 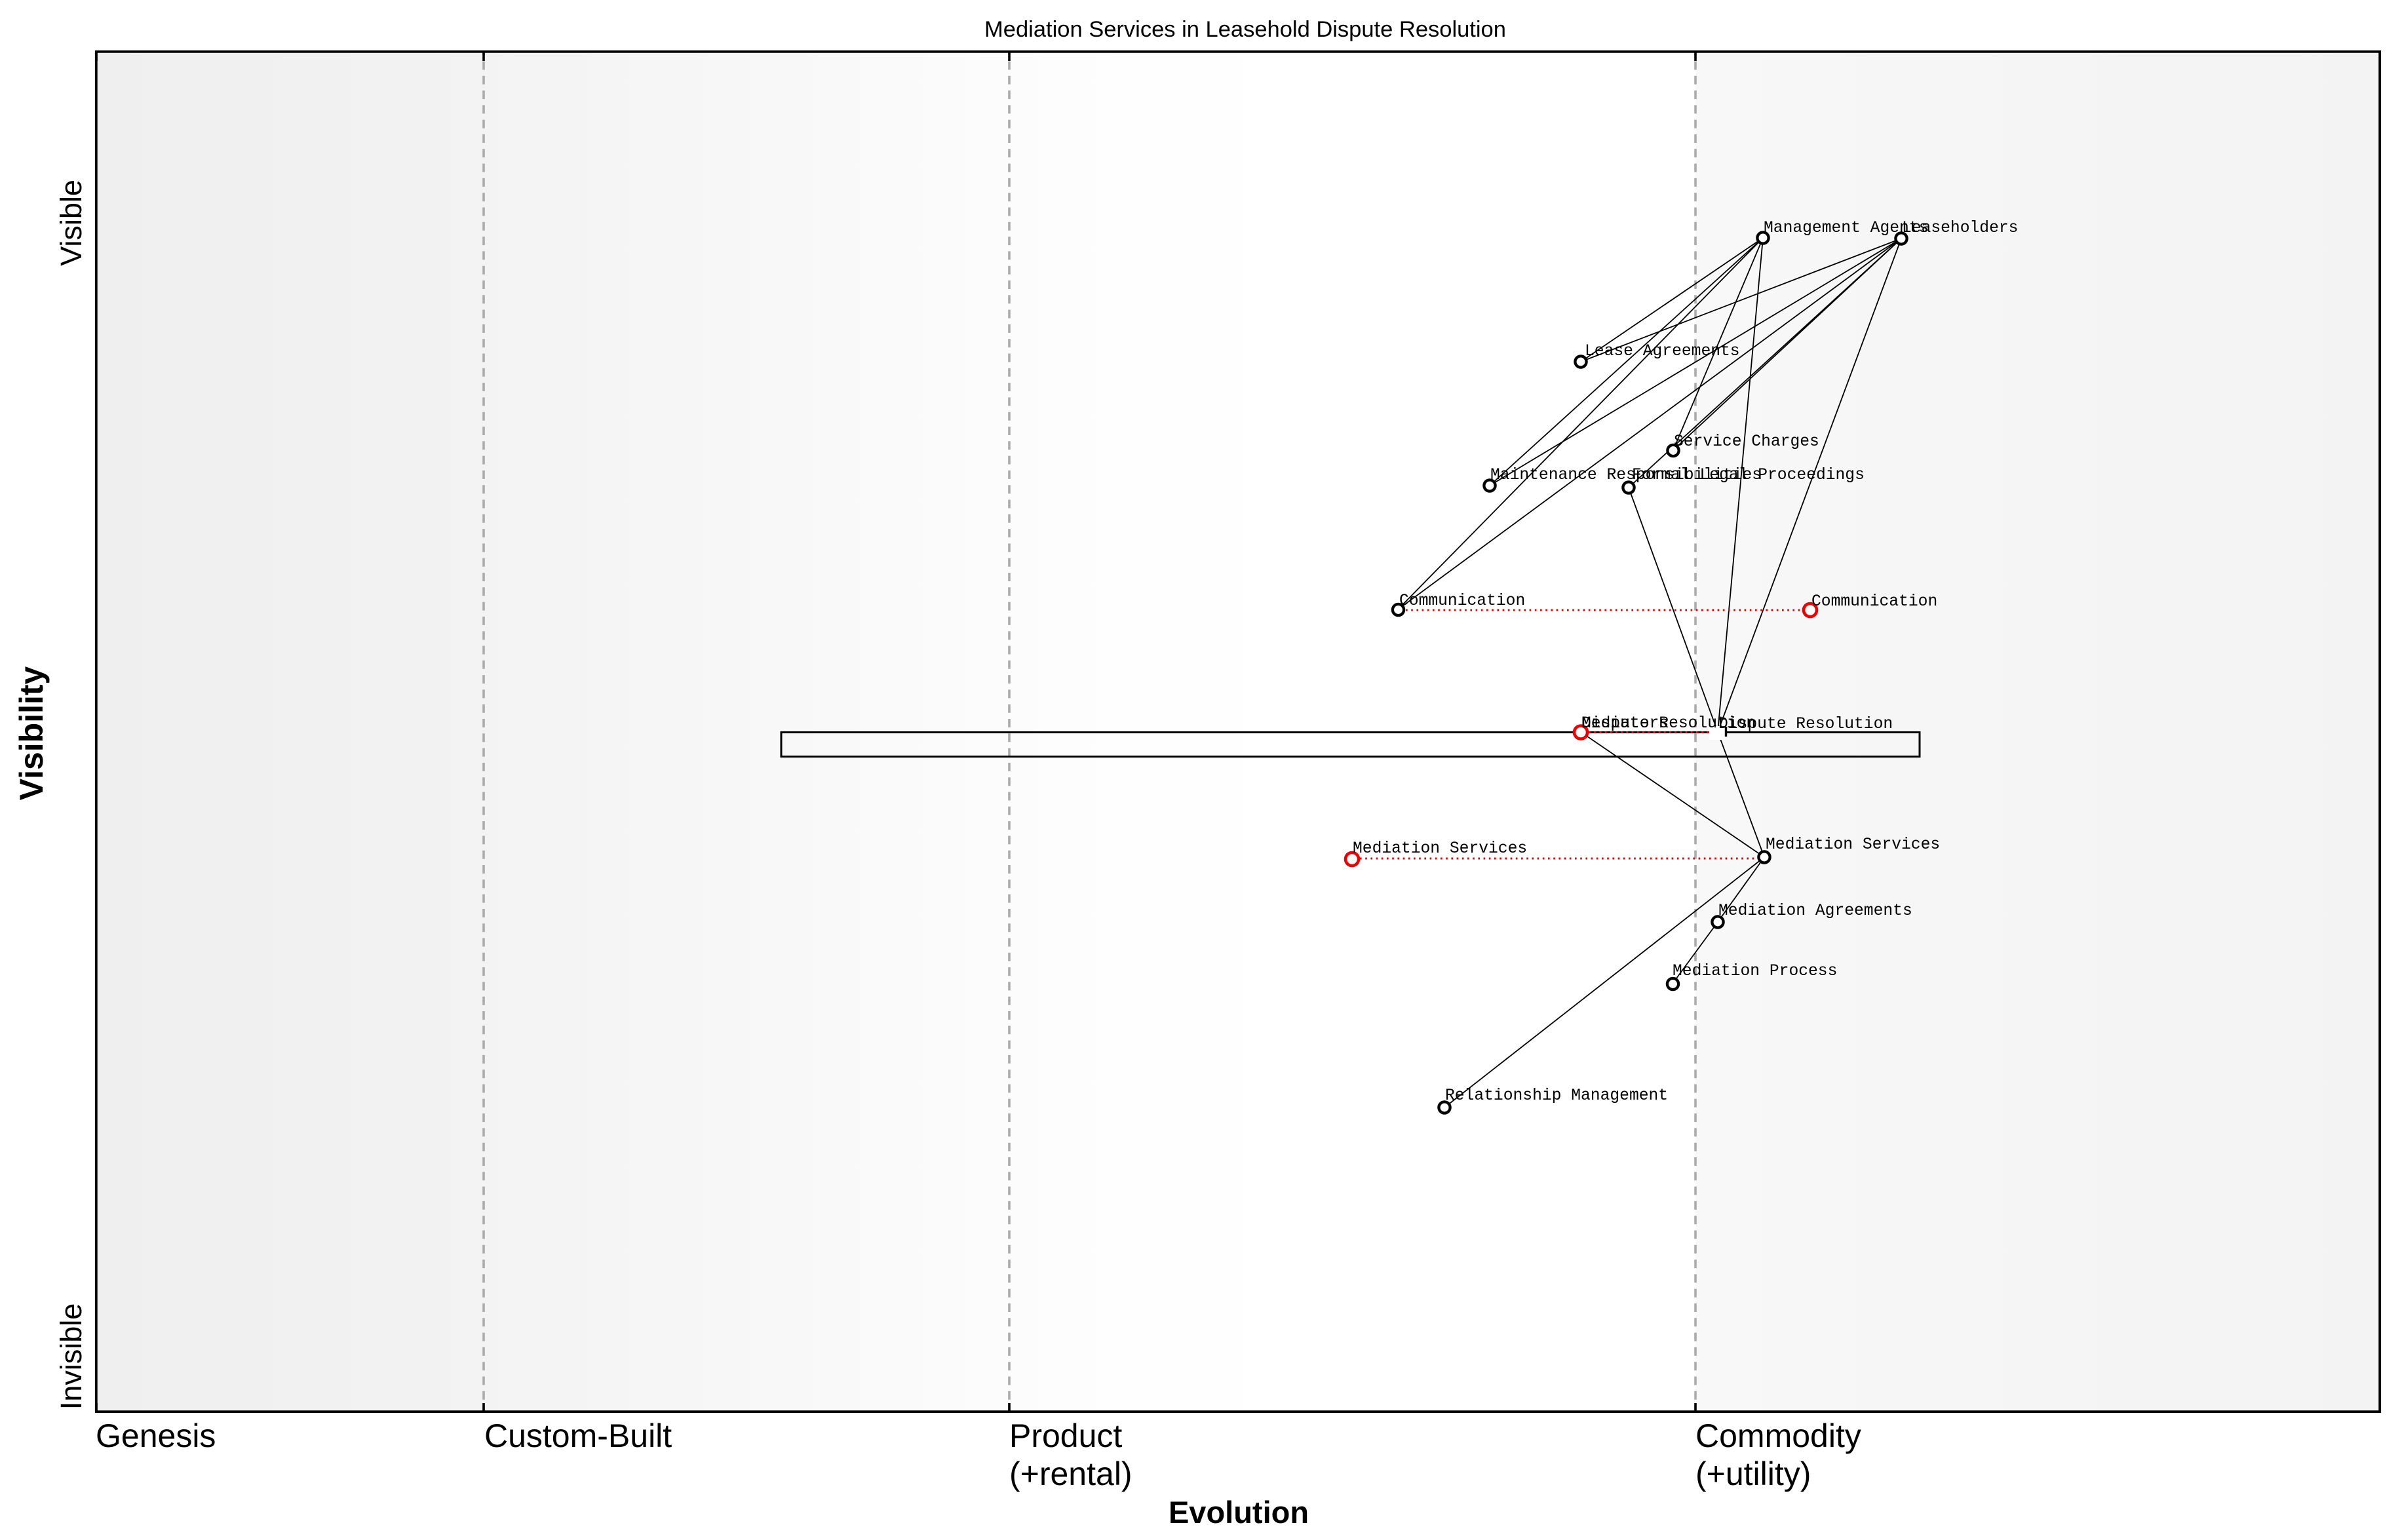 I want to click on svg-text: (+utility), so click(x=1753, y=1473).